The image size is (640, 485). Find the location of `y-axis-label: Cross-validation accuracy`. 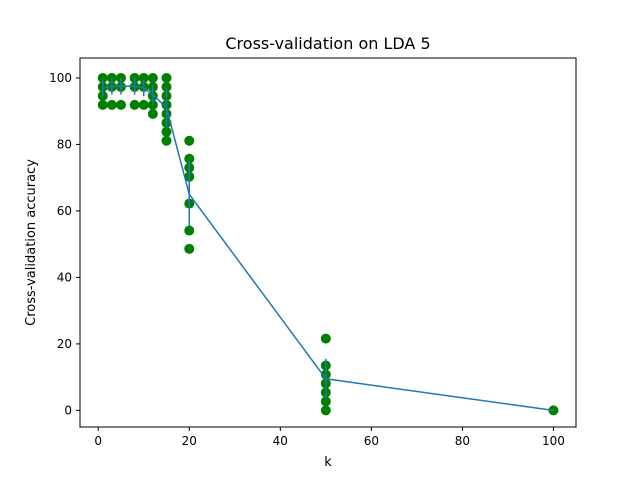

y-axis-label: Cross-validation accuracy is located at coordinates (31, 242).